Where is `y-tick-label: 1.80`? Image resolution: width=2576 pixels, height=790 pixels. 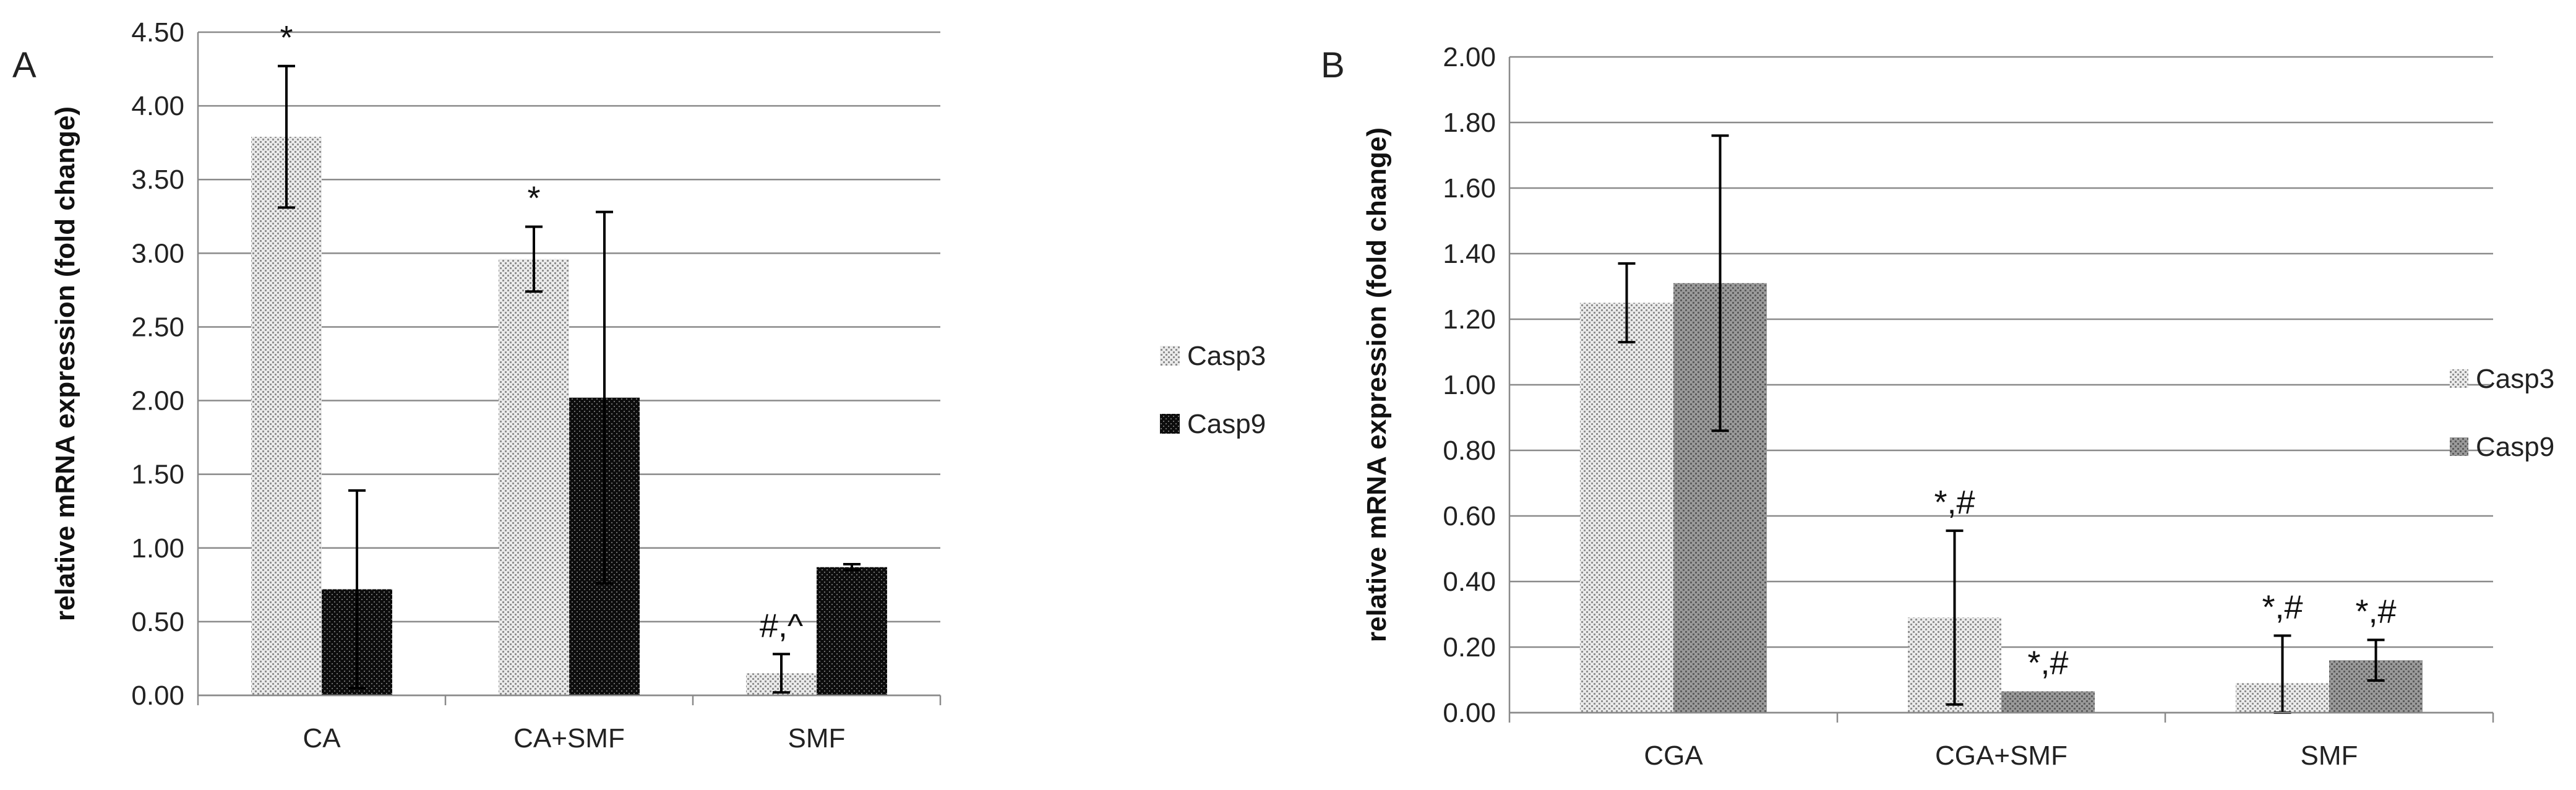
y-tick-label: 1.80 is located at coordinates (1469, 123).